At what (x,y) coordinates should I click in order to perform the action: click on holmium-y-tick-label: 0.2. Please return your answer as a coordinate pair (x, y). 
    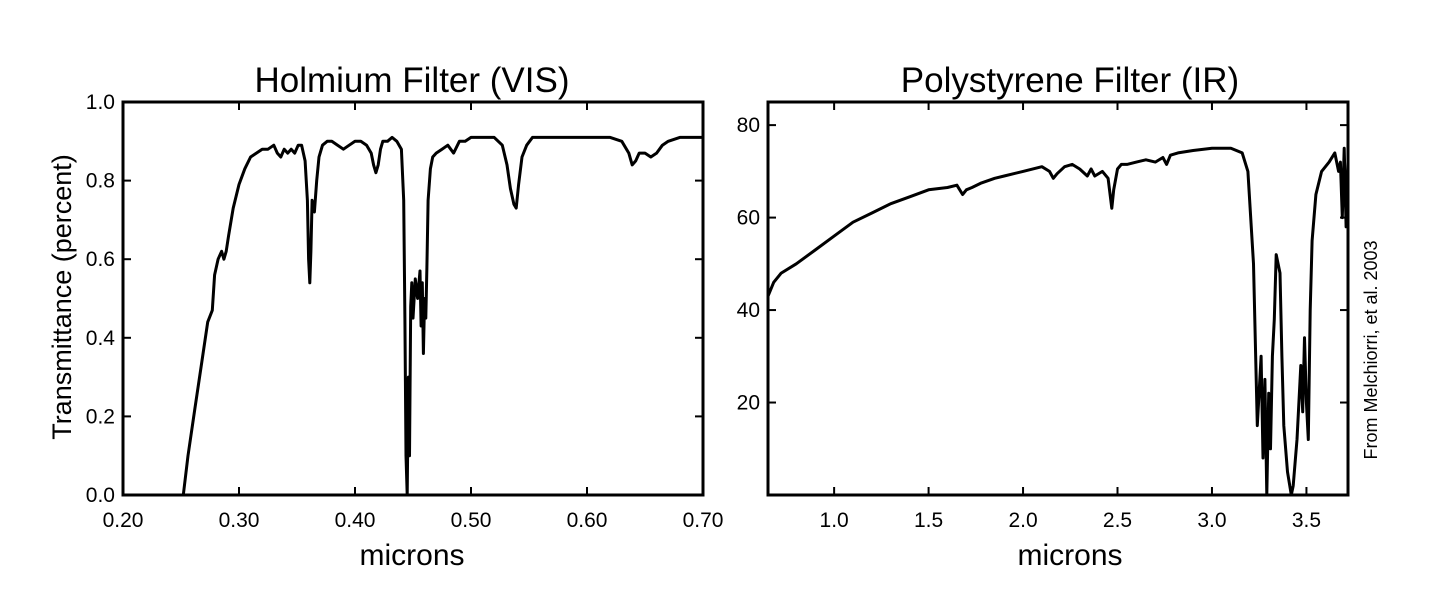
    Looking at the image, I should click on (100, 416).